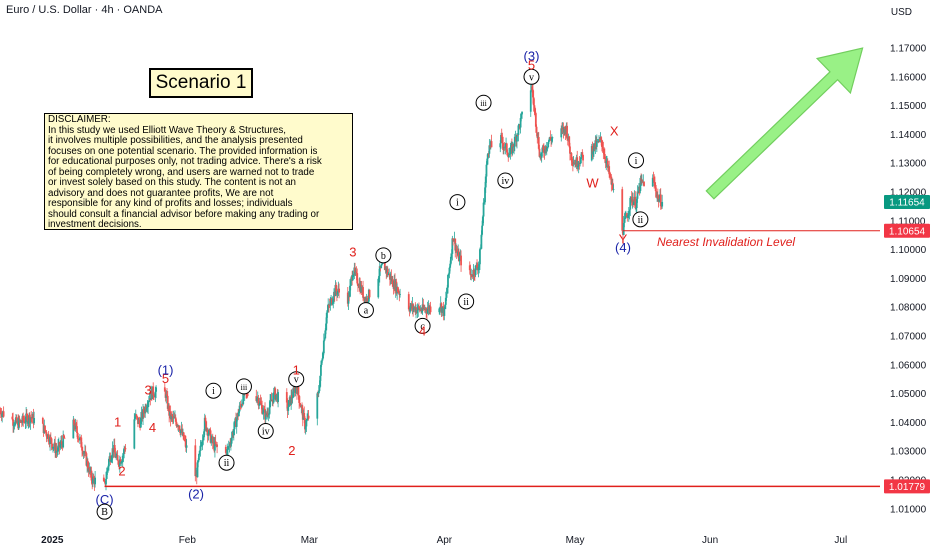 Image resolution: width=932 pixels, height=550 pixels. Describe the element at coordinates (457, 203) in the screenshot. I see `wave-label: i` at that location.